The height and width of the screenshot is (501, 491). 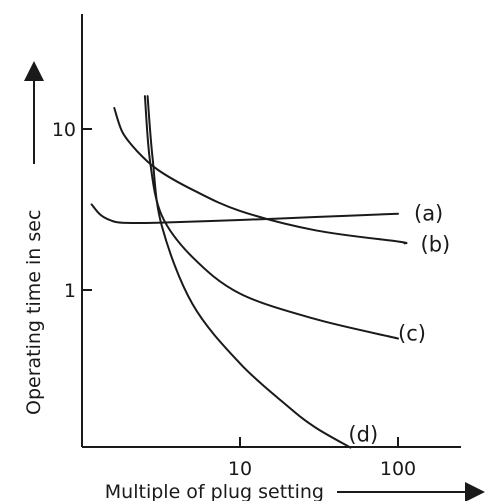 I want to click on curve-label-a: (a), so click(x=428, y=214).